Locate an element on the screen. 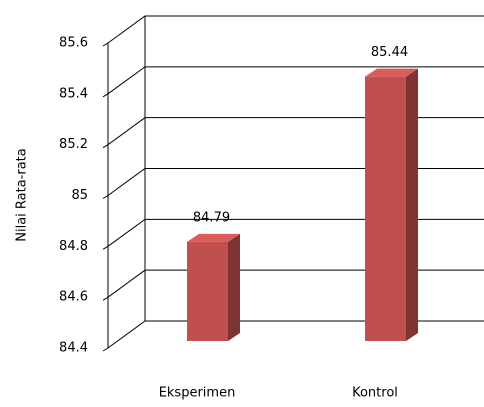 The height and width of the screenshot is (407, 484). data-label: 84.79 is located at coordinates (211, 217).